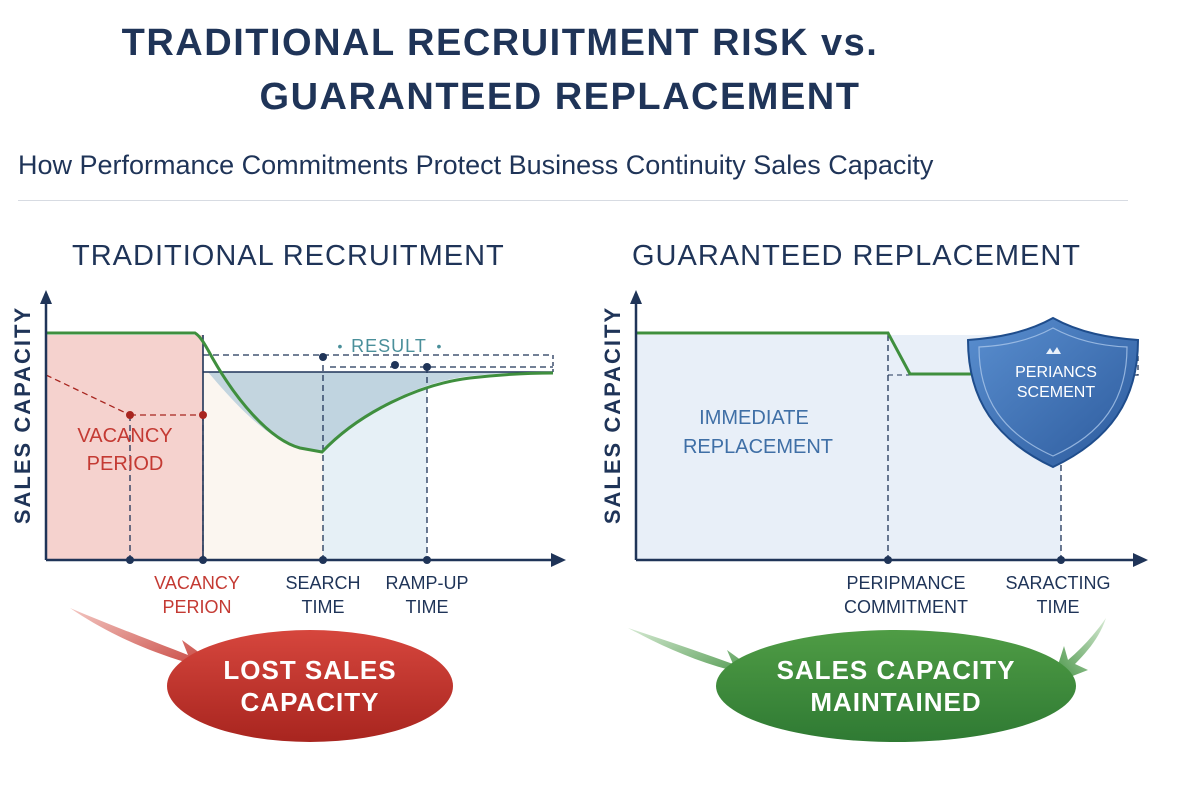  What do you see at coordinates (896, 670) in the screenshot?
I see `maintained-text-1: SALES CAPACITY` at bounding box center [896, 670].